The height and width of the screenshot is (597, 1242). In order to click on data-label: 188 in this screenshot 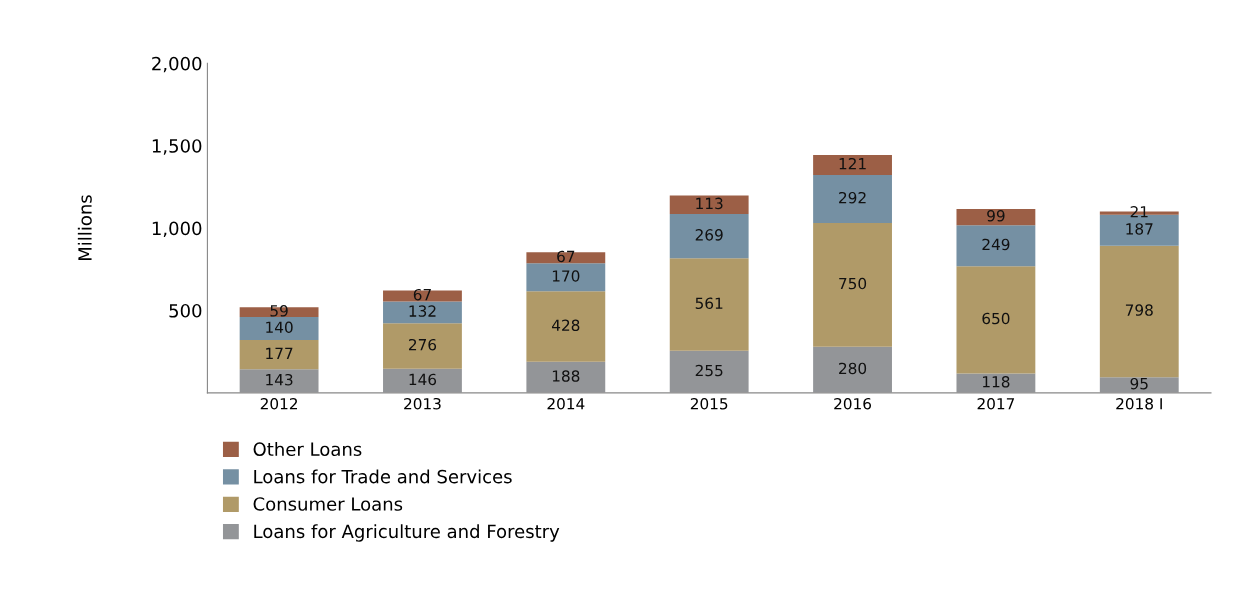, I will do `click(566, 376)`.